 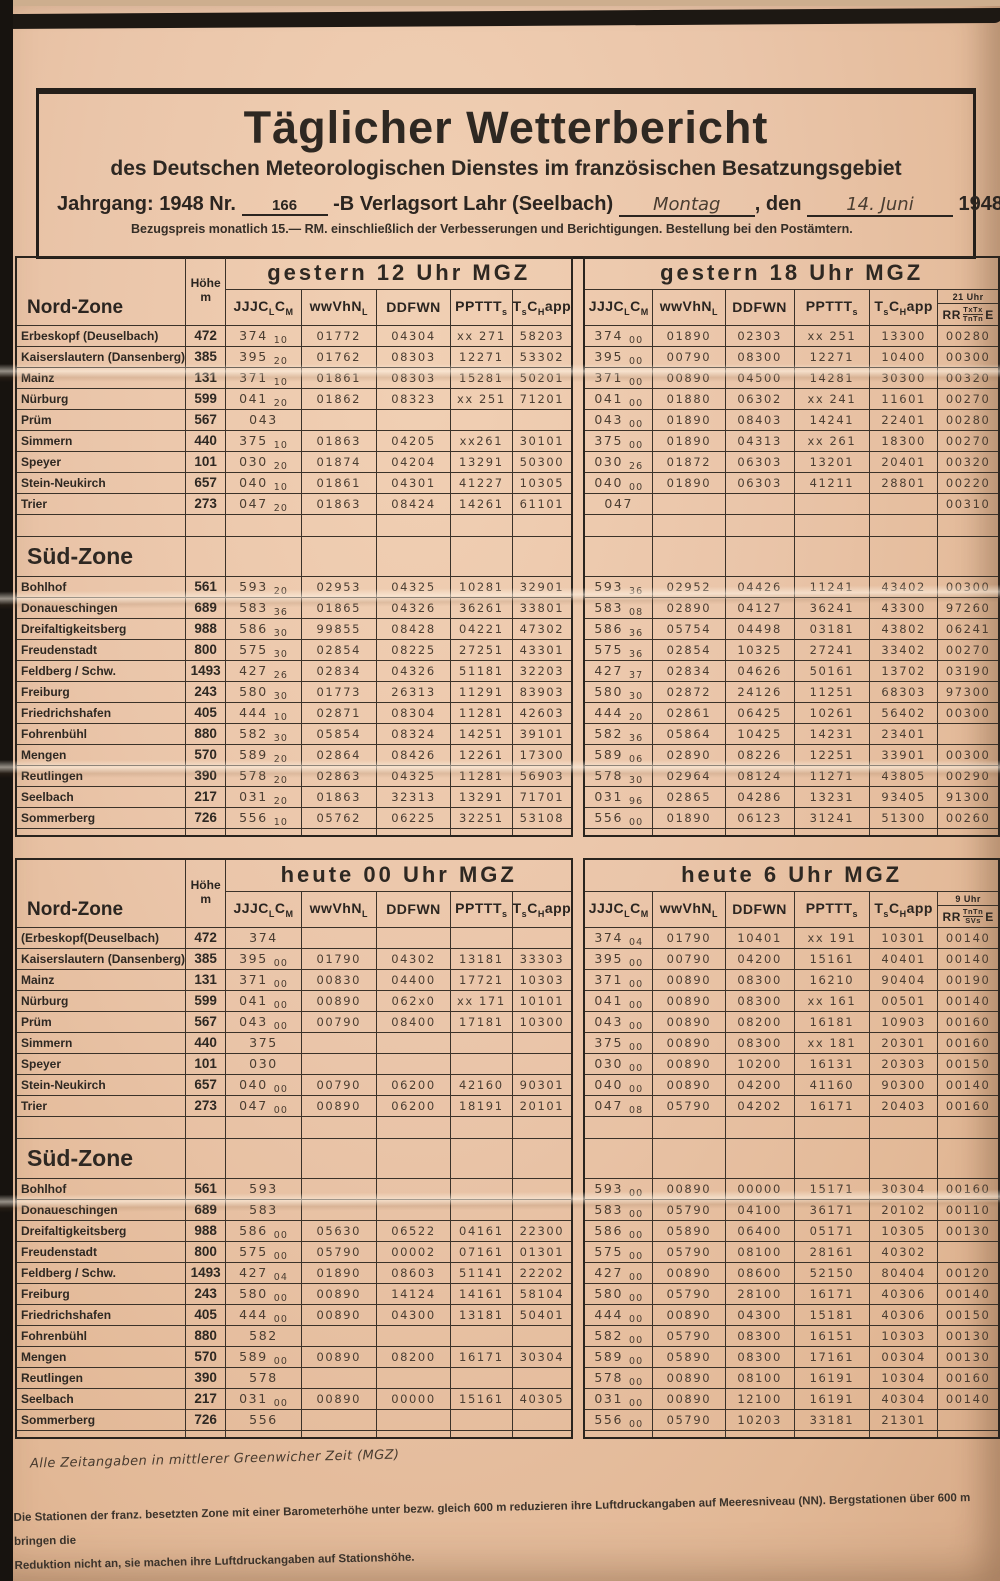 What do you see at coordinates (832, 1188) in the screenshot?
I see `data-cell: 15171` at bounding box center [832, 1188].